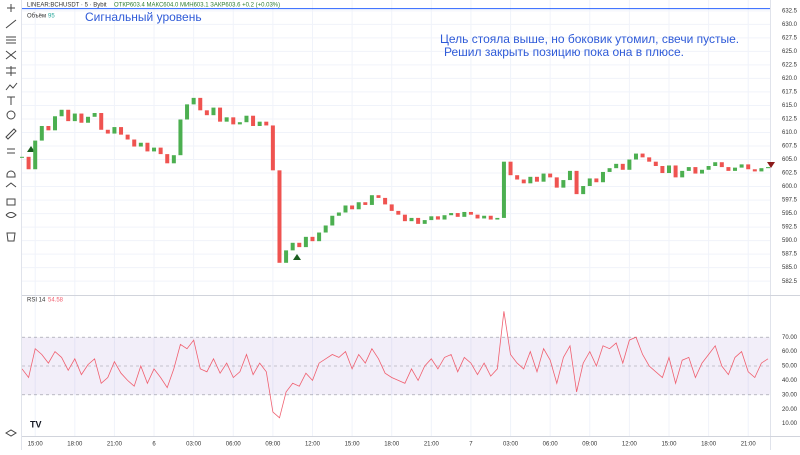 This screenshot has width=800, height=455. Describe the element at coordinates (11, 55) in the screenshot. I see `pattern-tool` at that location.